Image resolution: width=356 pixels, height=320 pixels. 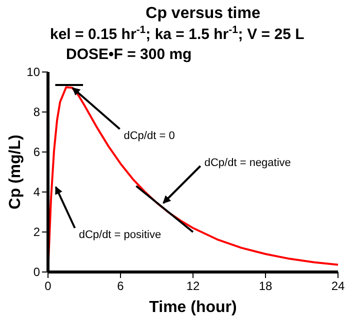 What do you see at coordinates (15, 172) in the screenshot?
I see `y-axis-title: Cp (mg/L)` at bounding box center [15, 172].